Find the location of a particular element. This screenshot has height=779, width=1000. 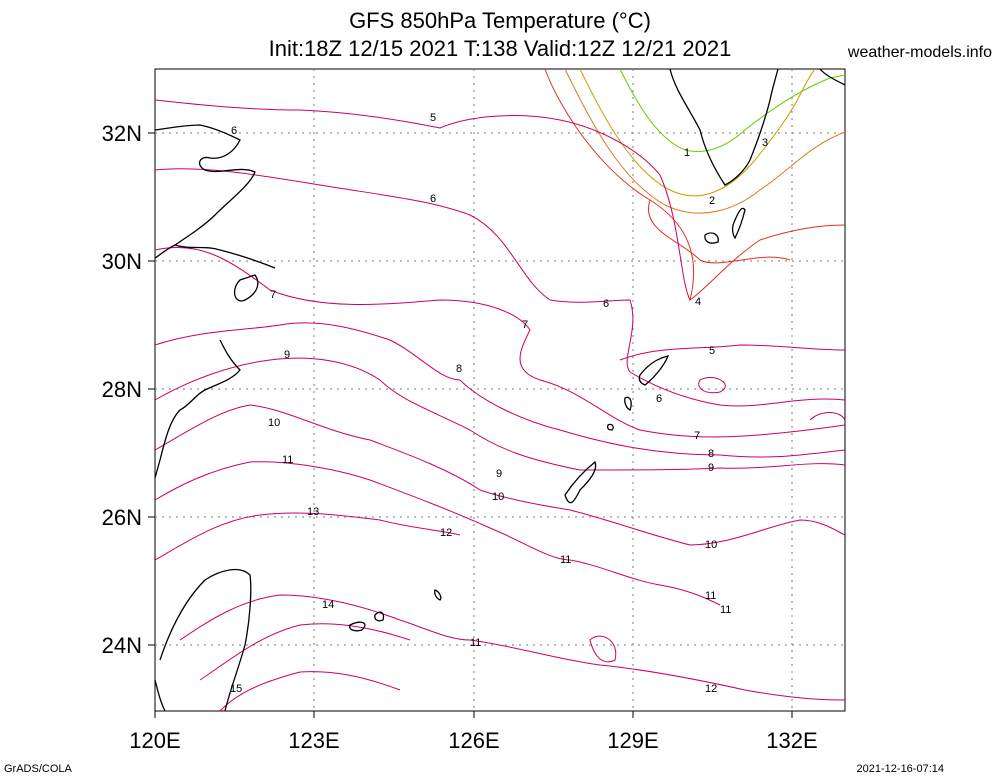

coastline-china-mid is located at coordinates (225, 256).